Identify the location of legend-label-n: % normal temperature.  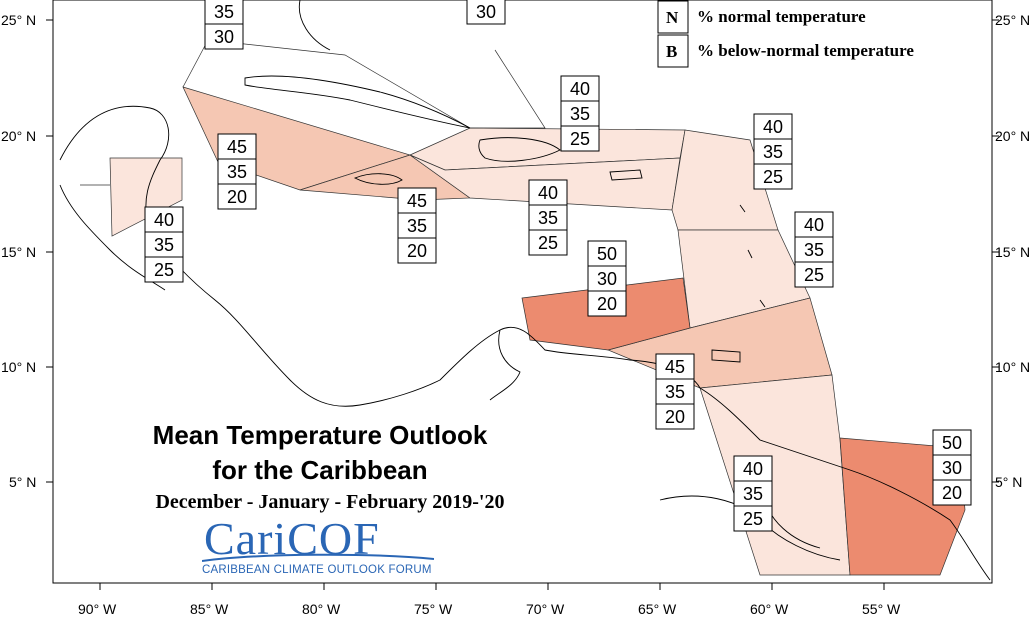
(781, 16).